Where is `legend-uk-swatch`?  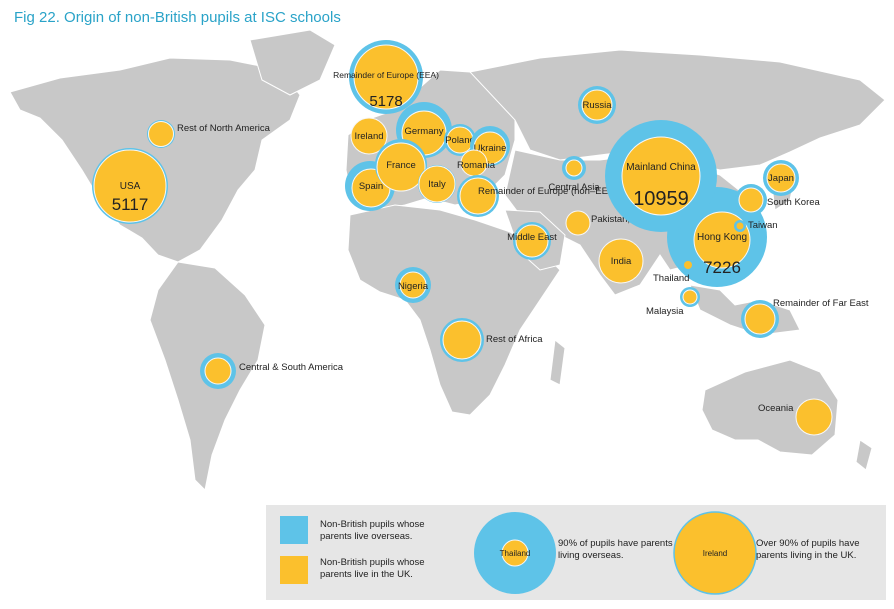
legend-uk-swatch is located at coordinates (294, 570).